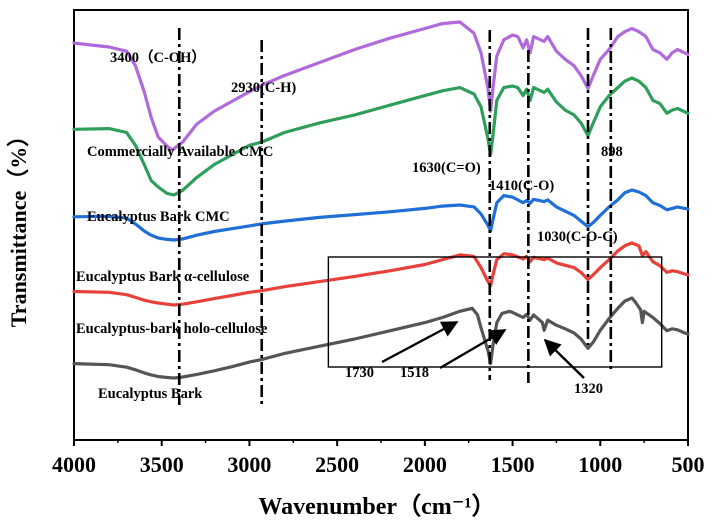  Describe the element at coordinates (249, 464) in the screenshot. I see `x-tick-label-3000: 3000` at that location.